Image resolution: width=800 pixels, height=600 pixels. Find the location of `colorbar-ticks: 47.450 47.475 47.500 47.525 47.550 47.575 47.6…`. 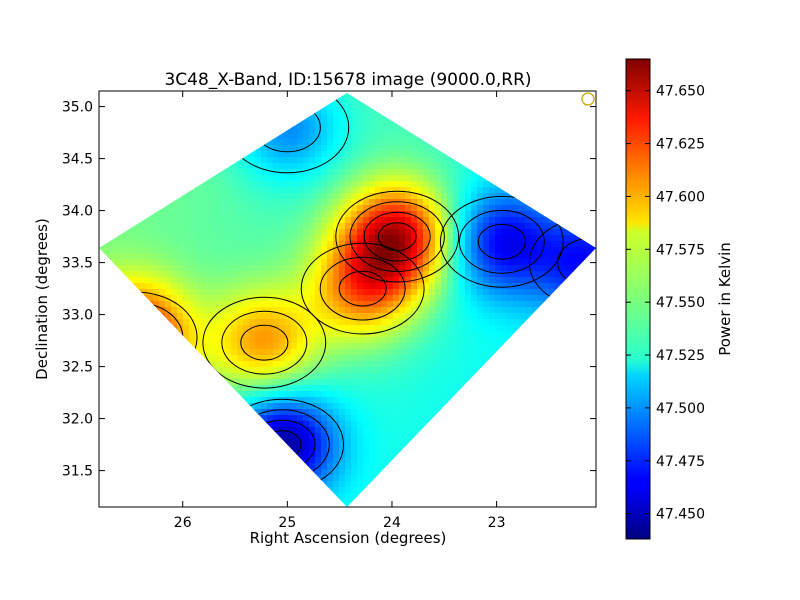

colorbar-ticks: 47.450 47.475 47.500 47.525 47.550 47.575 47.6… is located at coordinates (665, 303).